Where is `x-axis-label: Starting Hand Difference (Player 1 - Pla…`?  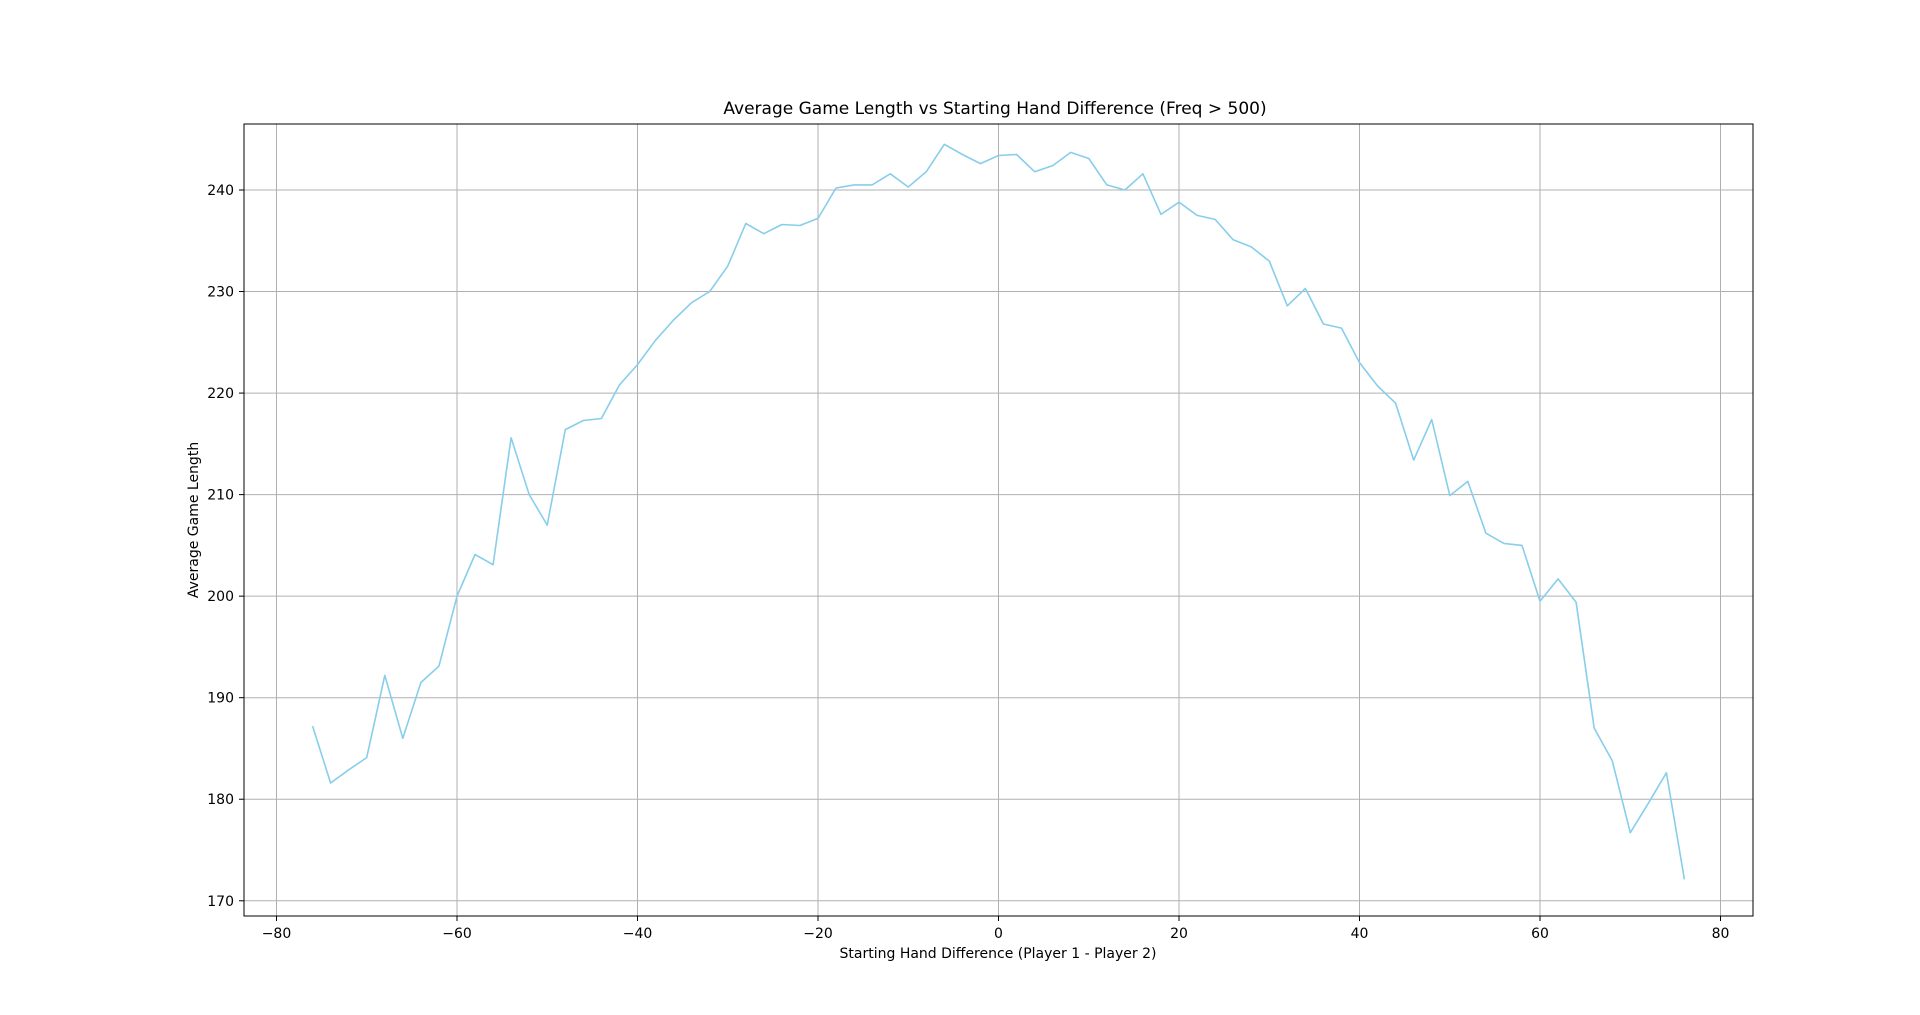 x-axis-label: Starting Hand Difference (Player 1 - Pla… is located at coordinates (998, 954).